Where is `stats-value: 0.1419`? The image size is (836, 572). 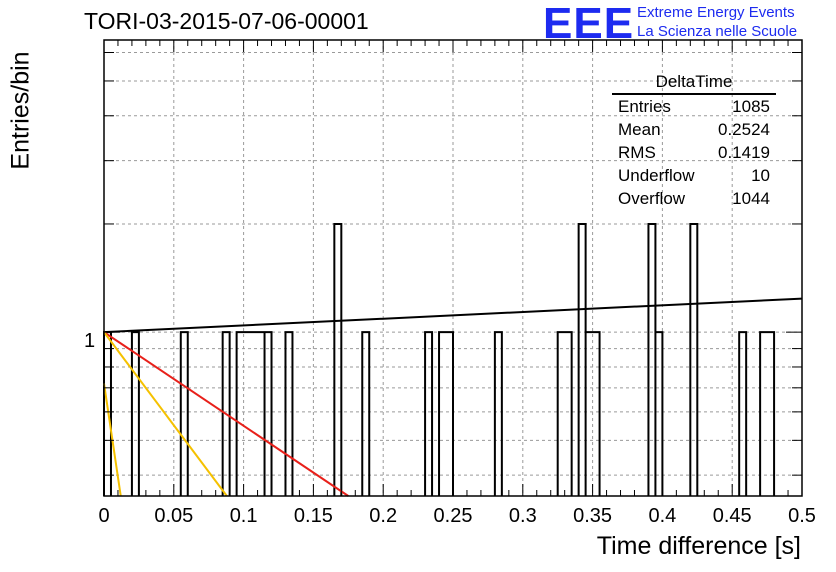
stats-value: 0.1419 is located at coordinates (744, 152).